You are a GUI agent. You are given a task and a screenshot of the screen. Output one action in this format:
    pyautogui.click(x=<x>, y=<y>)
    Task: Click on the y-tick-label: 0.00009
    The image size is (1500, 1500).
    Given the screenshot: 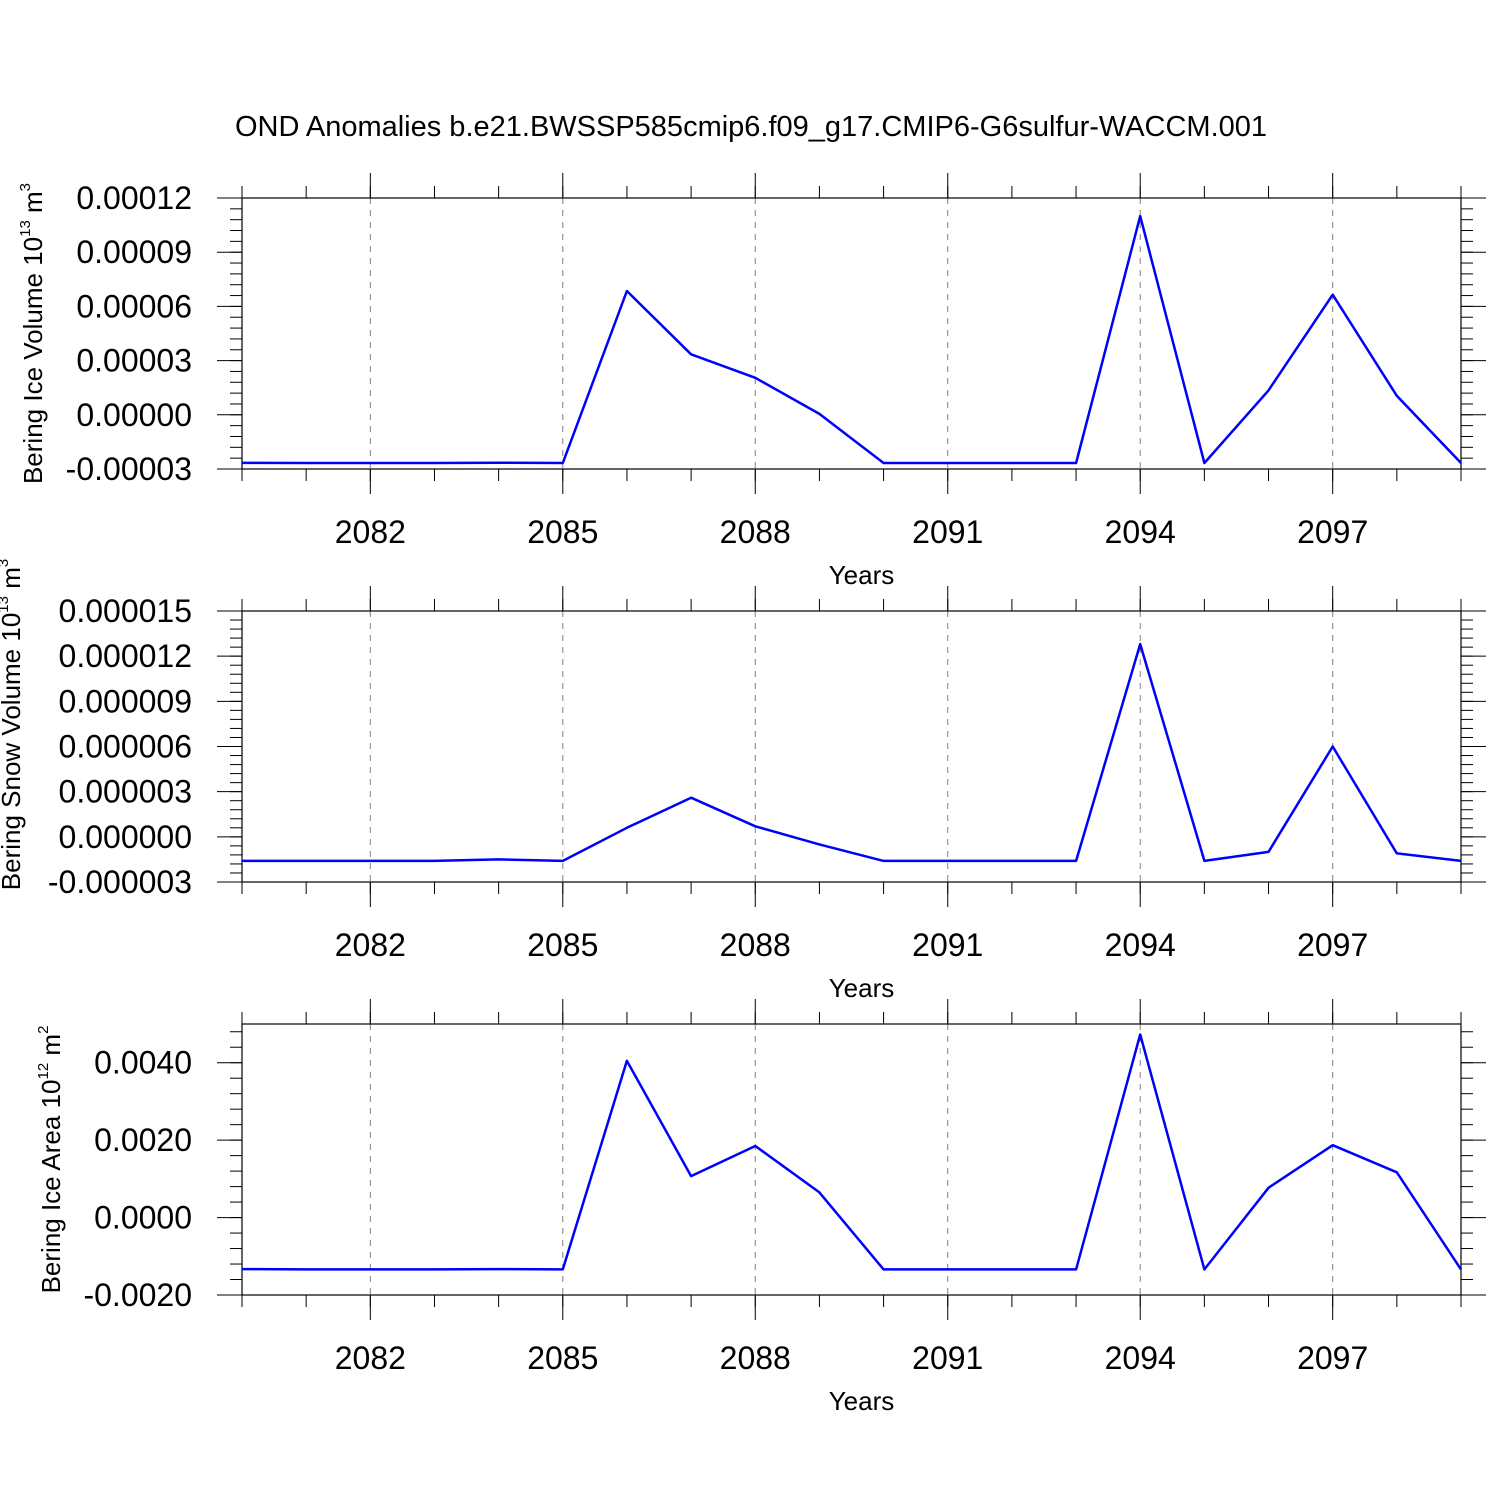 What is the action you would take?
    pyautogui.click(x=134, y=252)
    